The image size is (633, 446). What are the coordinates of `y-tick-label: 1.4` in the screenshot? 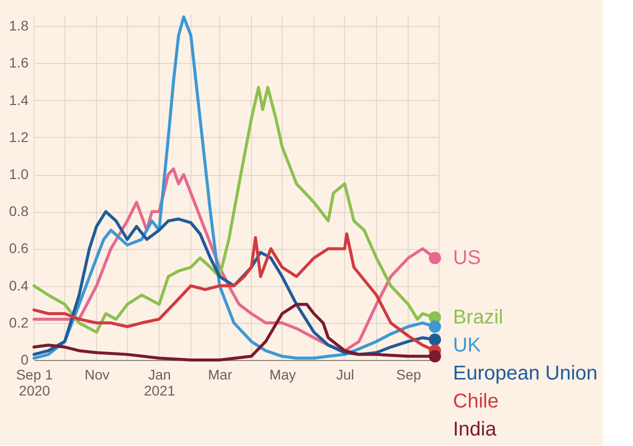 It's located at (19, 100).